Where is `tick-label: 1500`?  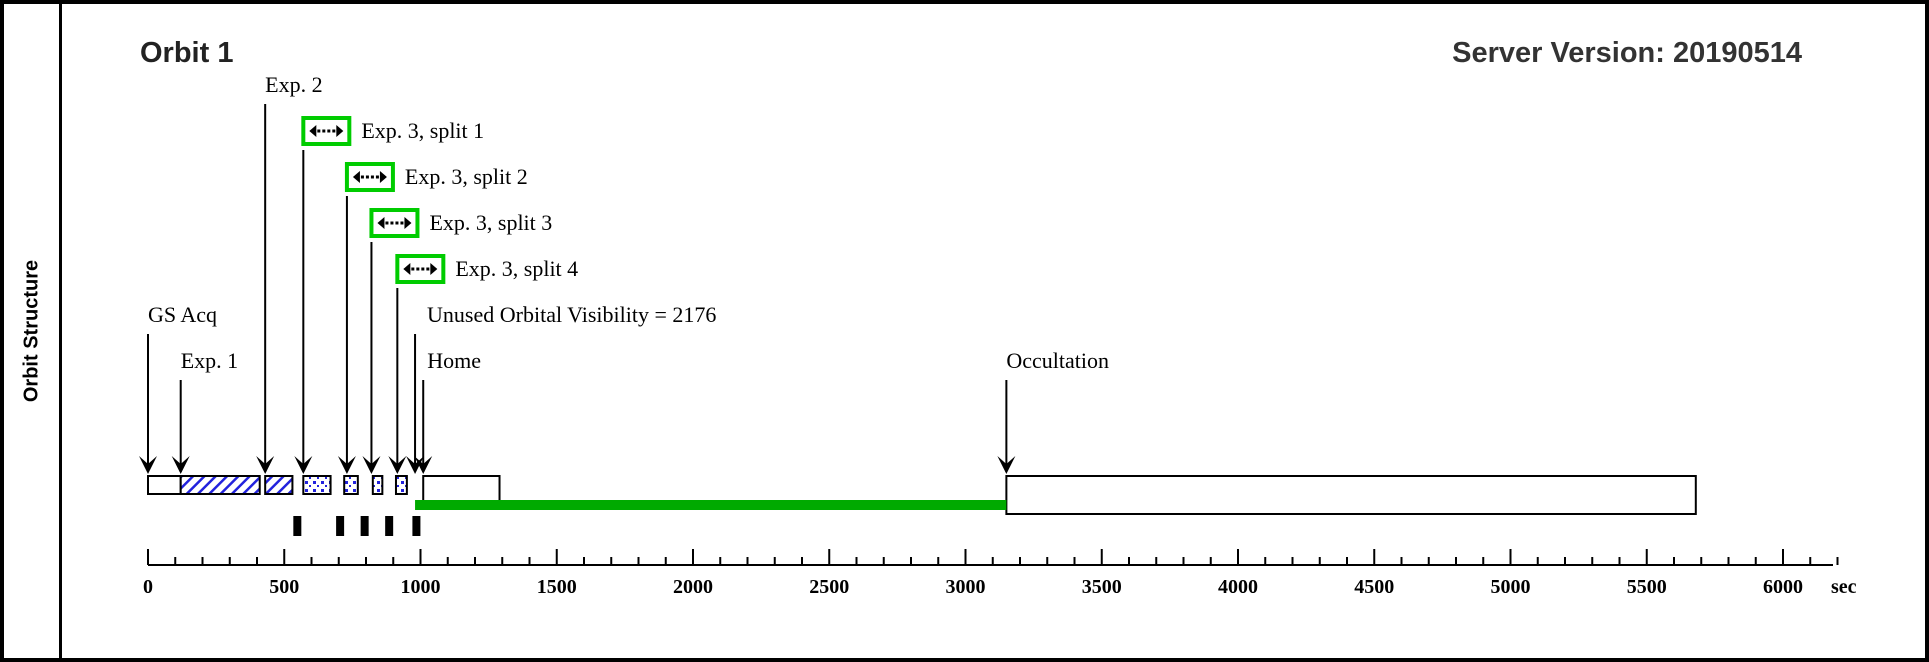 tick-label: 1500 is located at coordinates (557, 587).